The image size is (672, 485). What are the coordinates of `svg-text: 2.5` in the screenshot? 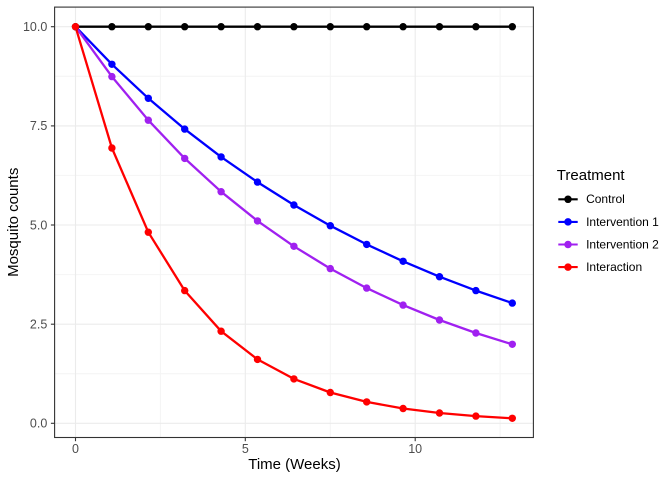 It's located at (38, 325).